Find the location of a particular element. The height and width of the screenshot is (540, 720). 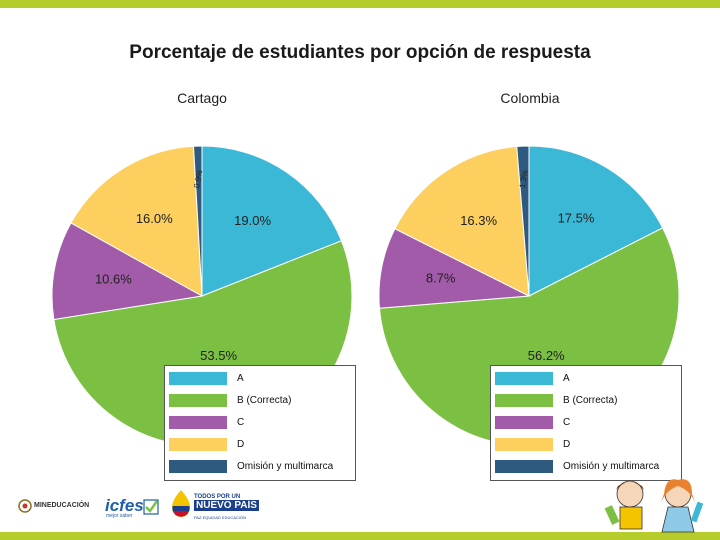

mineducacion-text: MINEDUCACIÓN is located at coordinates (62, 505).